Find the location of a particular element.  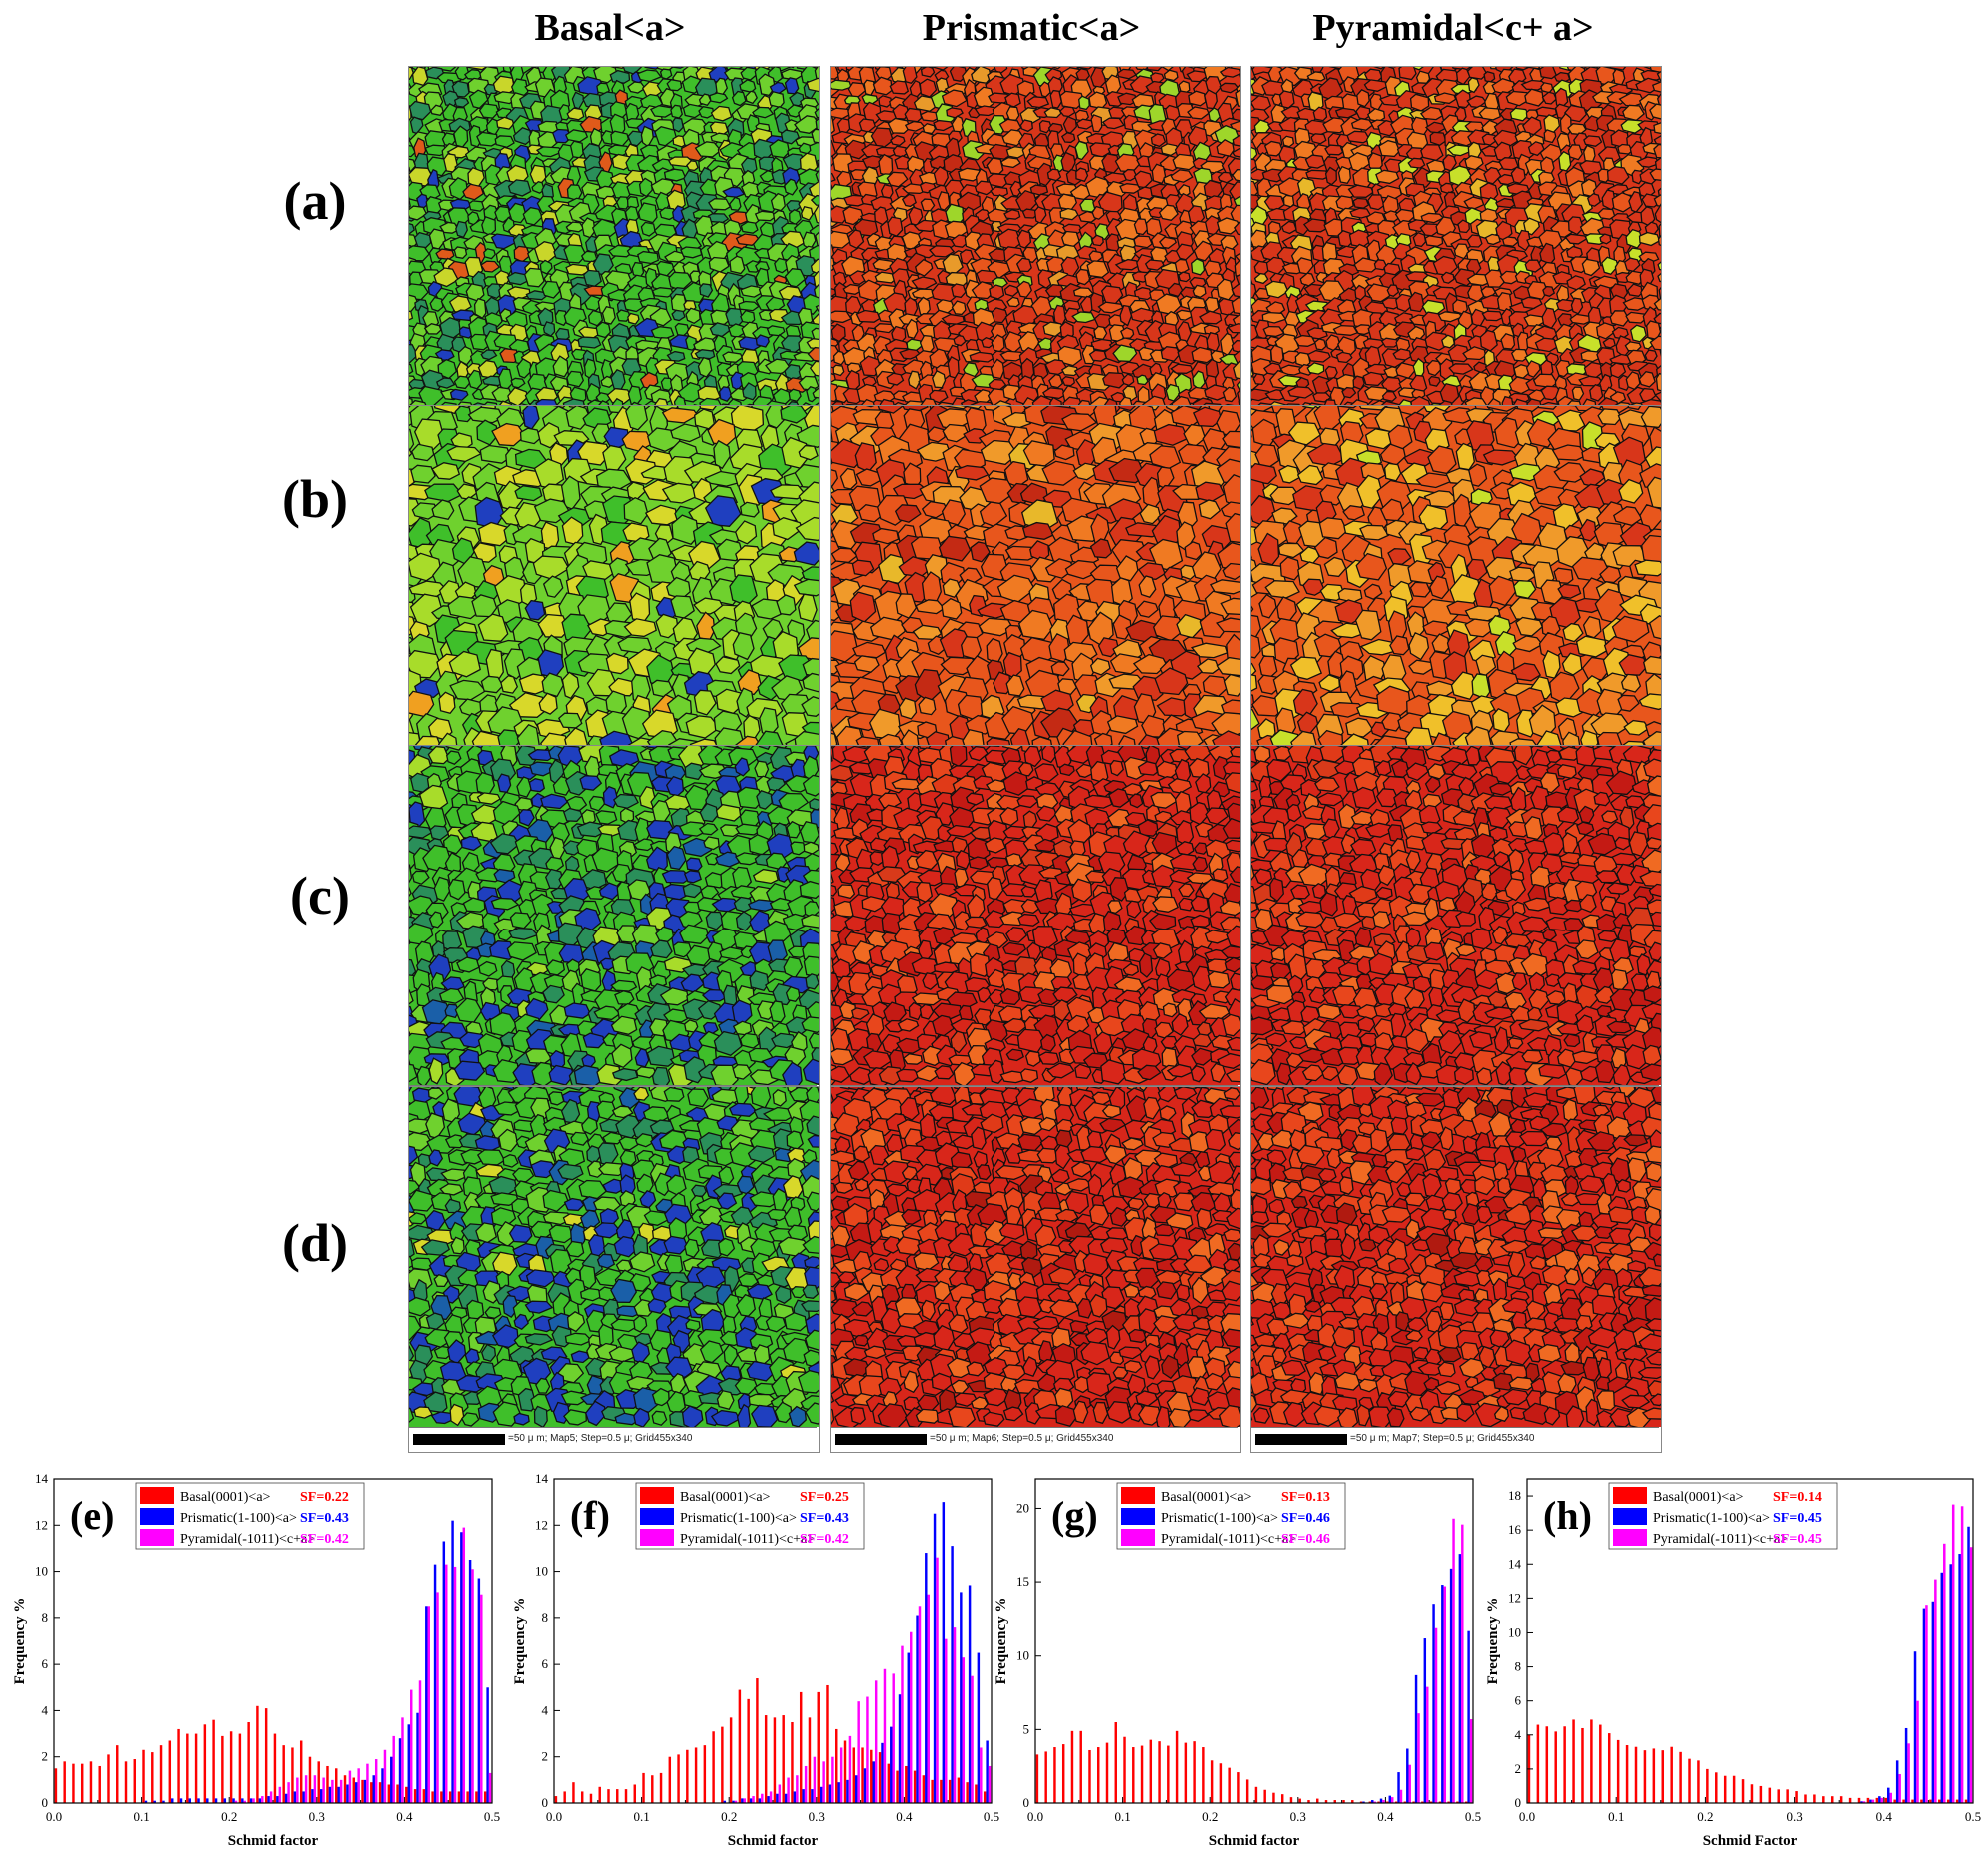

x-tick-label: 0.0 is located at coordinates (1527, 1816).